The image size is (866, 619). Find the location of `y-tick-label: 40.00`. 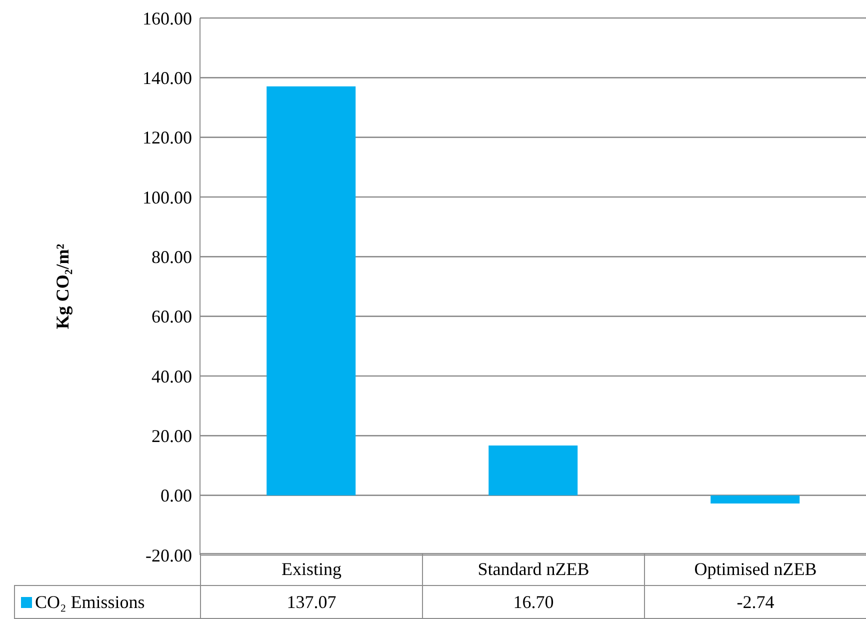

y-tick-label: 40.00 is located at coordinates (172, 376).